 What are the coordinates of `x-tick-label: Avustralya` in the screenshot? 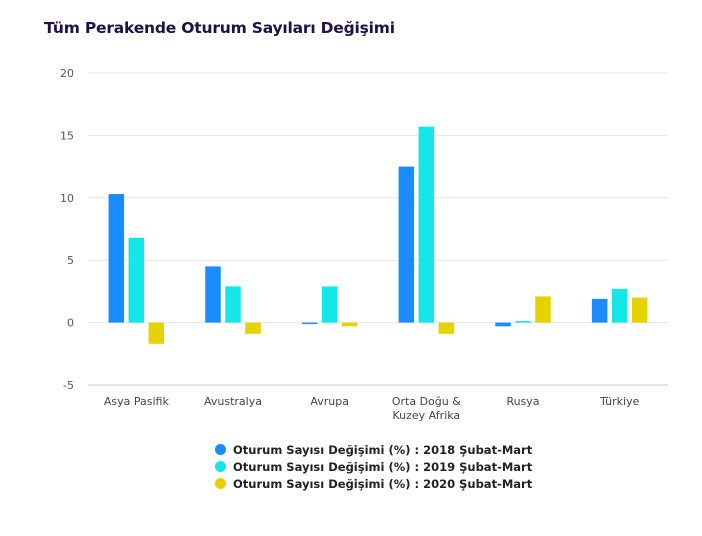 It's located at (233, 401).